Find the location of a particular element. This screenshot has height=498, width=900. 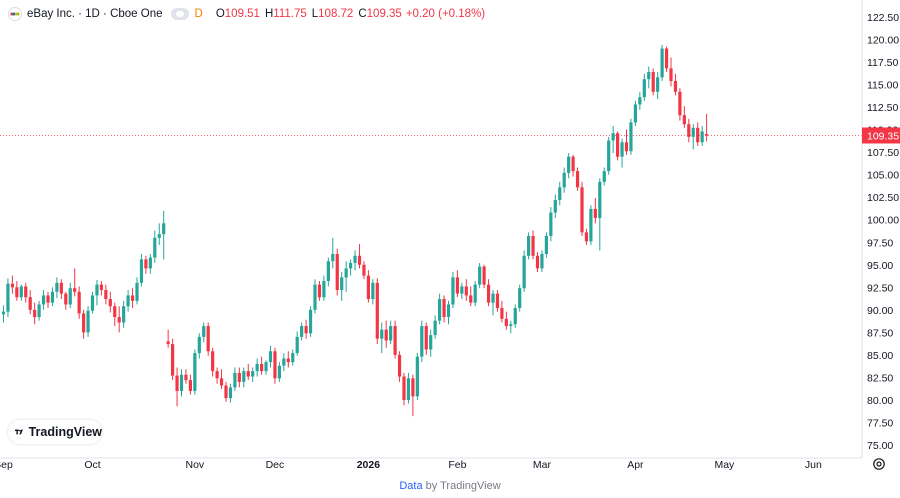

tradingview-logo-icon is located at coordinates (19, 432).